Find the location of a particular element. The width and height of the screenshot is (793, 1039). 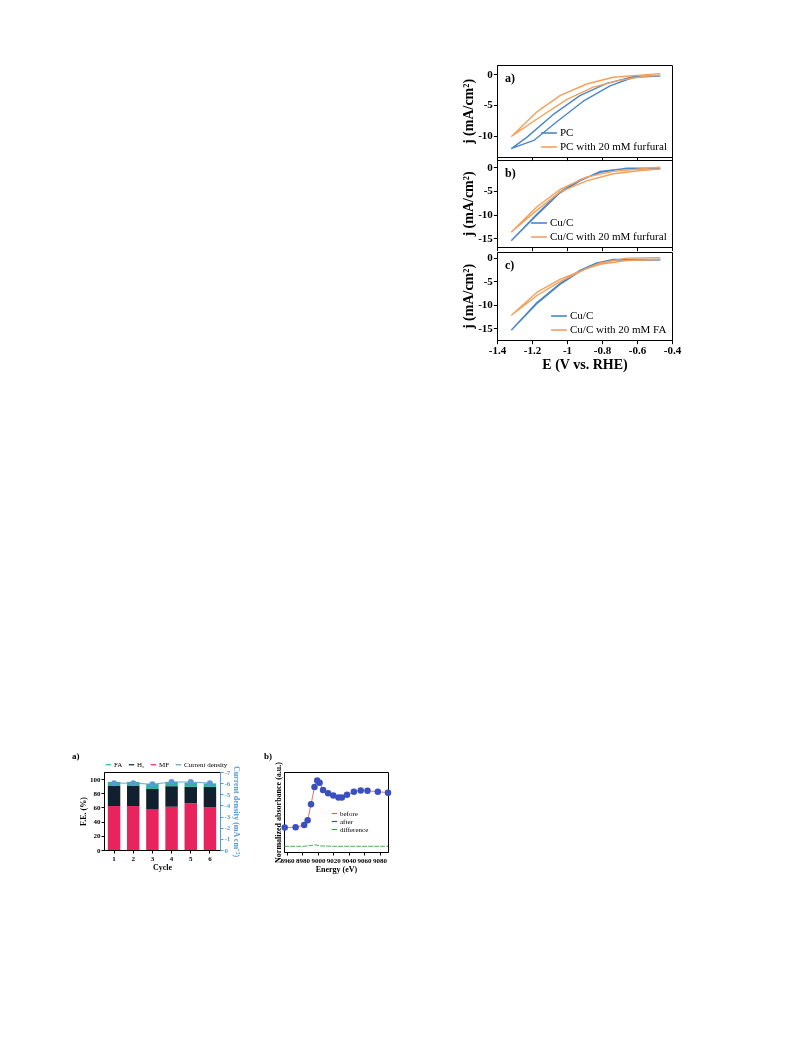

legend-label: PC is located at coordinates (567, 132).